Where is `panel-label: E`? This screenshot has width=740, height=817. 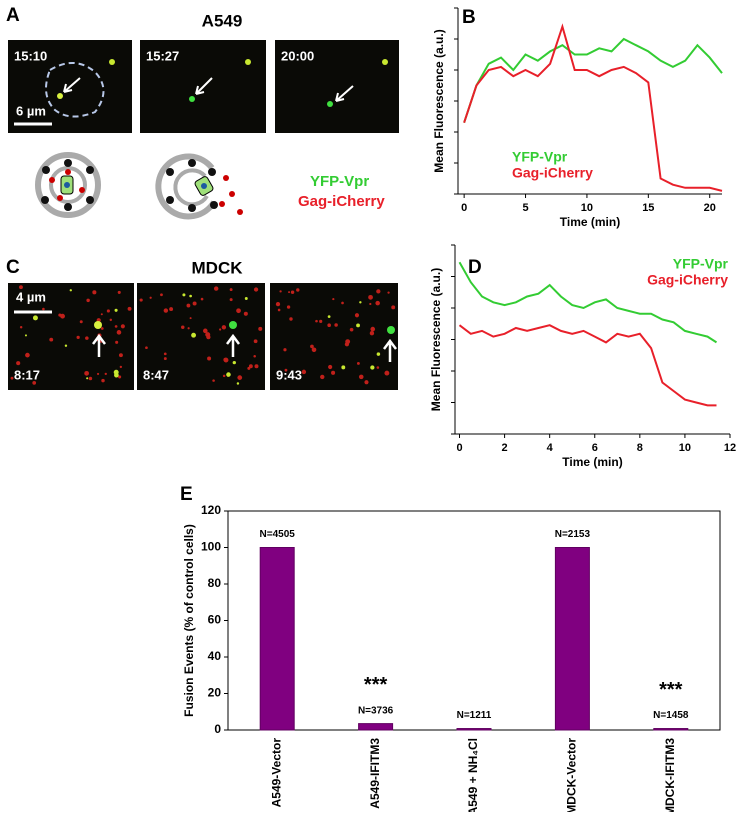 panel-label: E is located at coordinates (186, 494).